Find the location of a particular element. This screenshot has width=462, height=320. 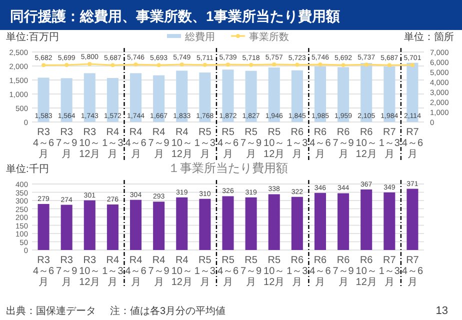

legend-label: 事業所数 is located at coordinates (269, 37).